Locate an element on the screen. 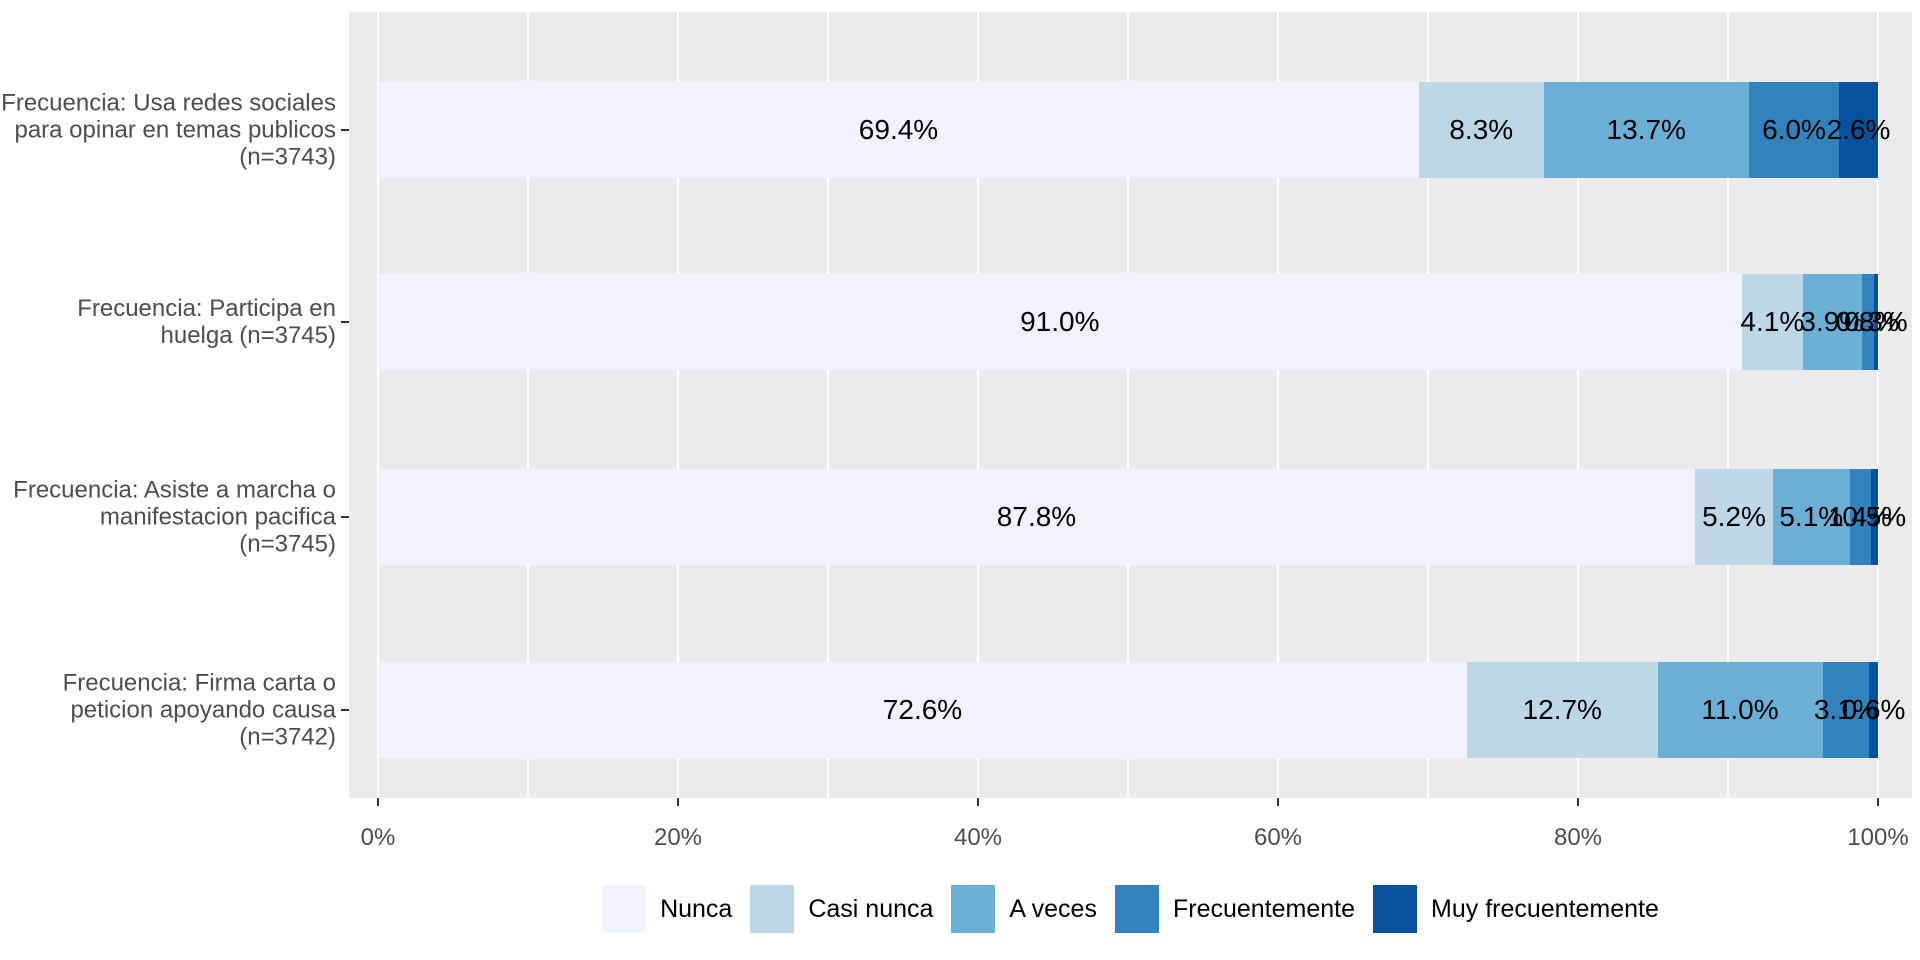  legend-label: Muy frecuentemente is located at coordinates (1545, 908).